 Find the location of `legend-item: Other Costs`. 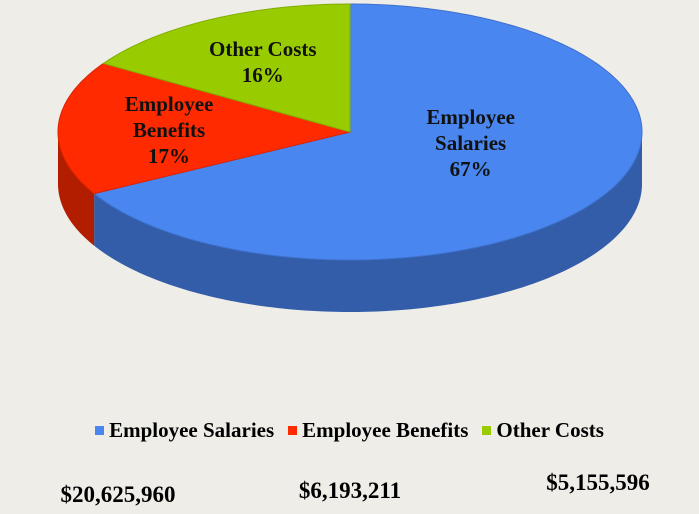

legend-item: Other Costs is located at coordinates (543, 430).